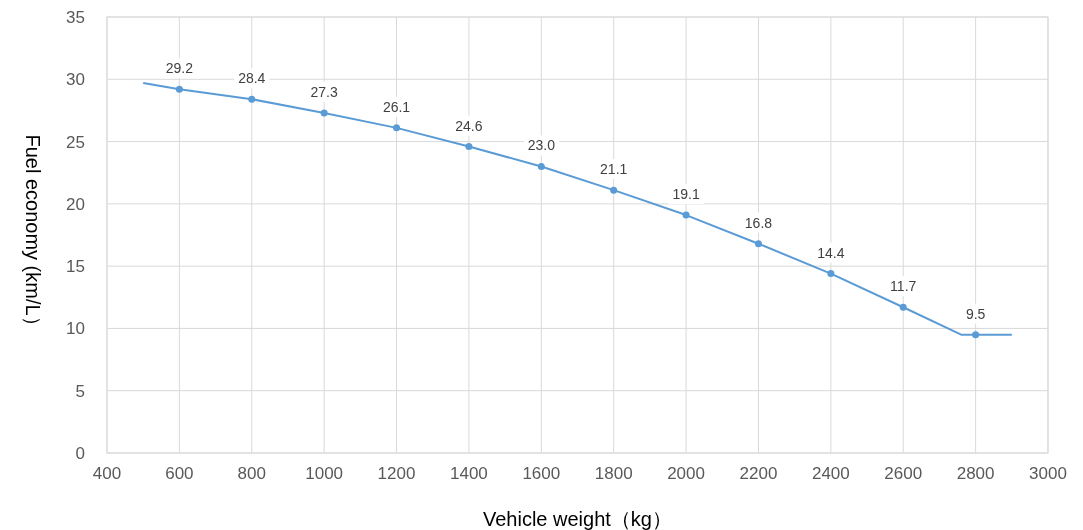 The width and height of the screenshot is (1083, 530). What do you see at coordinates (686, 194) in the screenshot?
I see `data-label: 19.1` at bounding box center [686, 194].